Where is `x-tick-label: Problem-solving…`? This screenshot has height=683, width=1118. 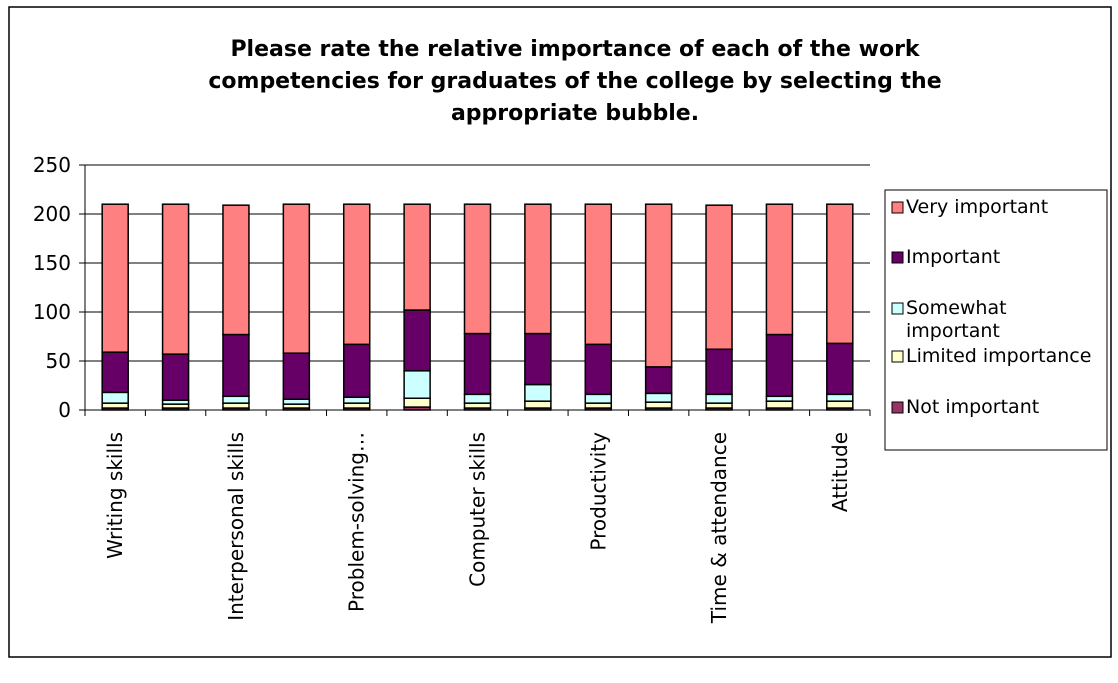 x-tick-label: Problem-solving… is located at coordinates (357, 522).